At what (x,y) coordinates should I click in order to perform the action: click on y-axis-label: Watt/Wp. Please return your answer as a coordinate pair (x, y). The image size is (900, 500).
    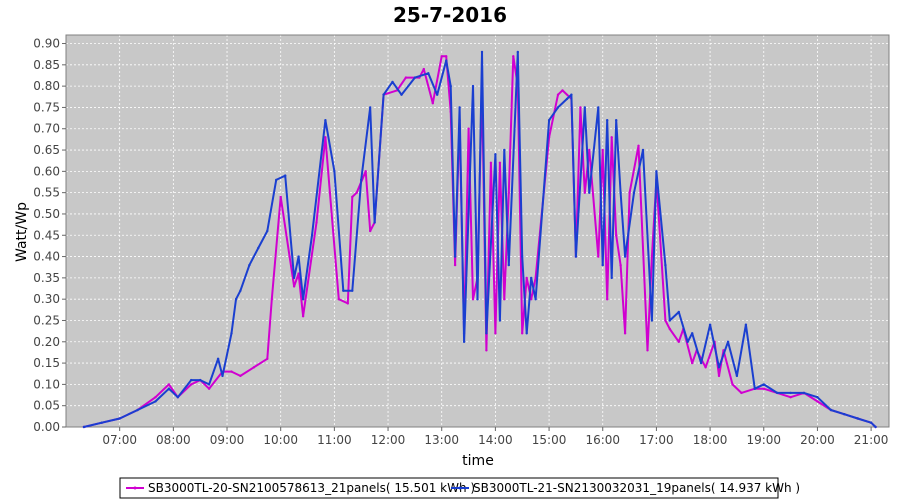
    Looking at the image, I should click on (22, 232).